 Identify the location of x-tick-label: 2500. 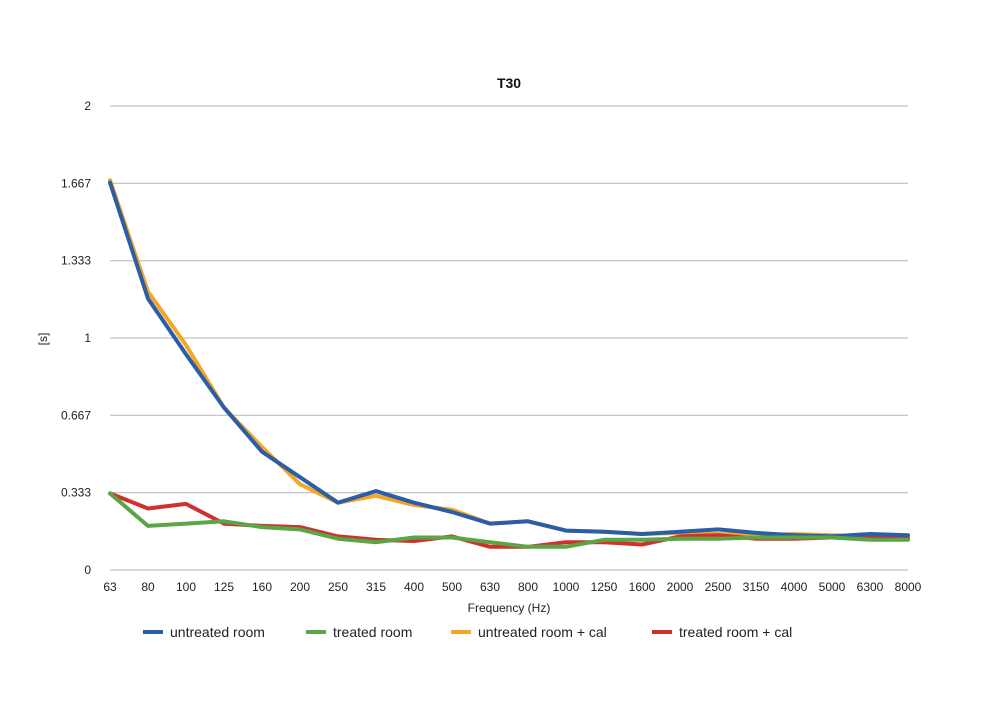
(718, 587).